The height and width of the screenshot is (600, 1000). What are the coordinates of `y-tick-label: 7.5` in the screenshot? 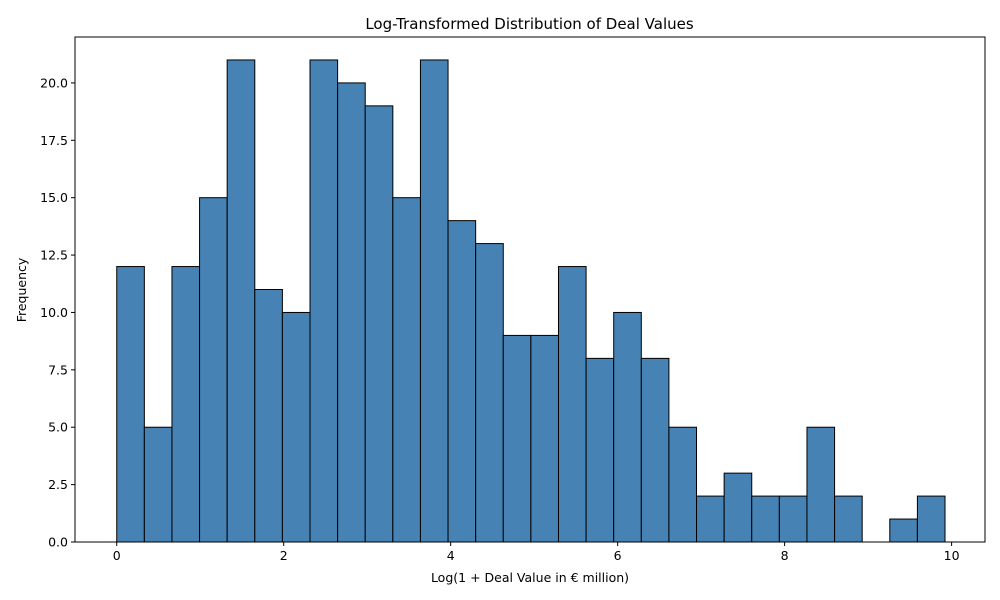 It's located at (58, 369).